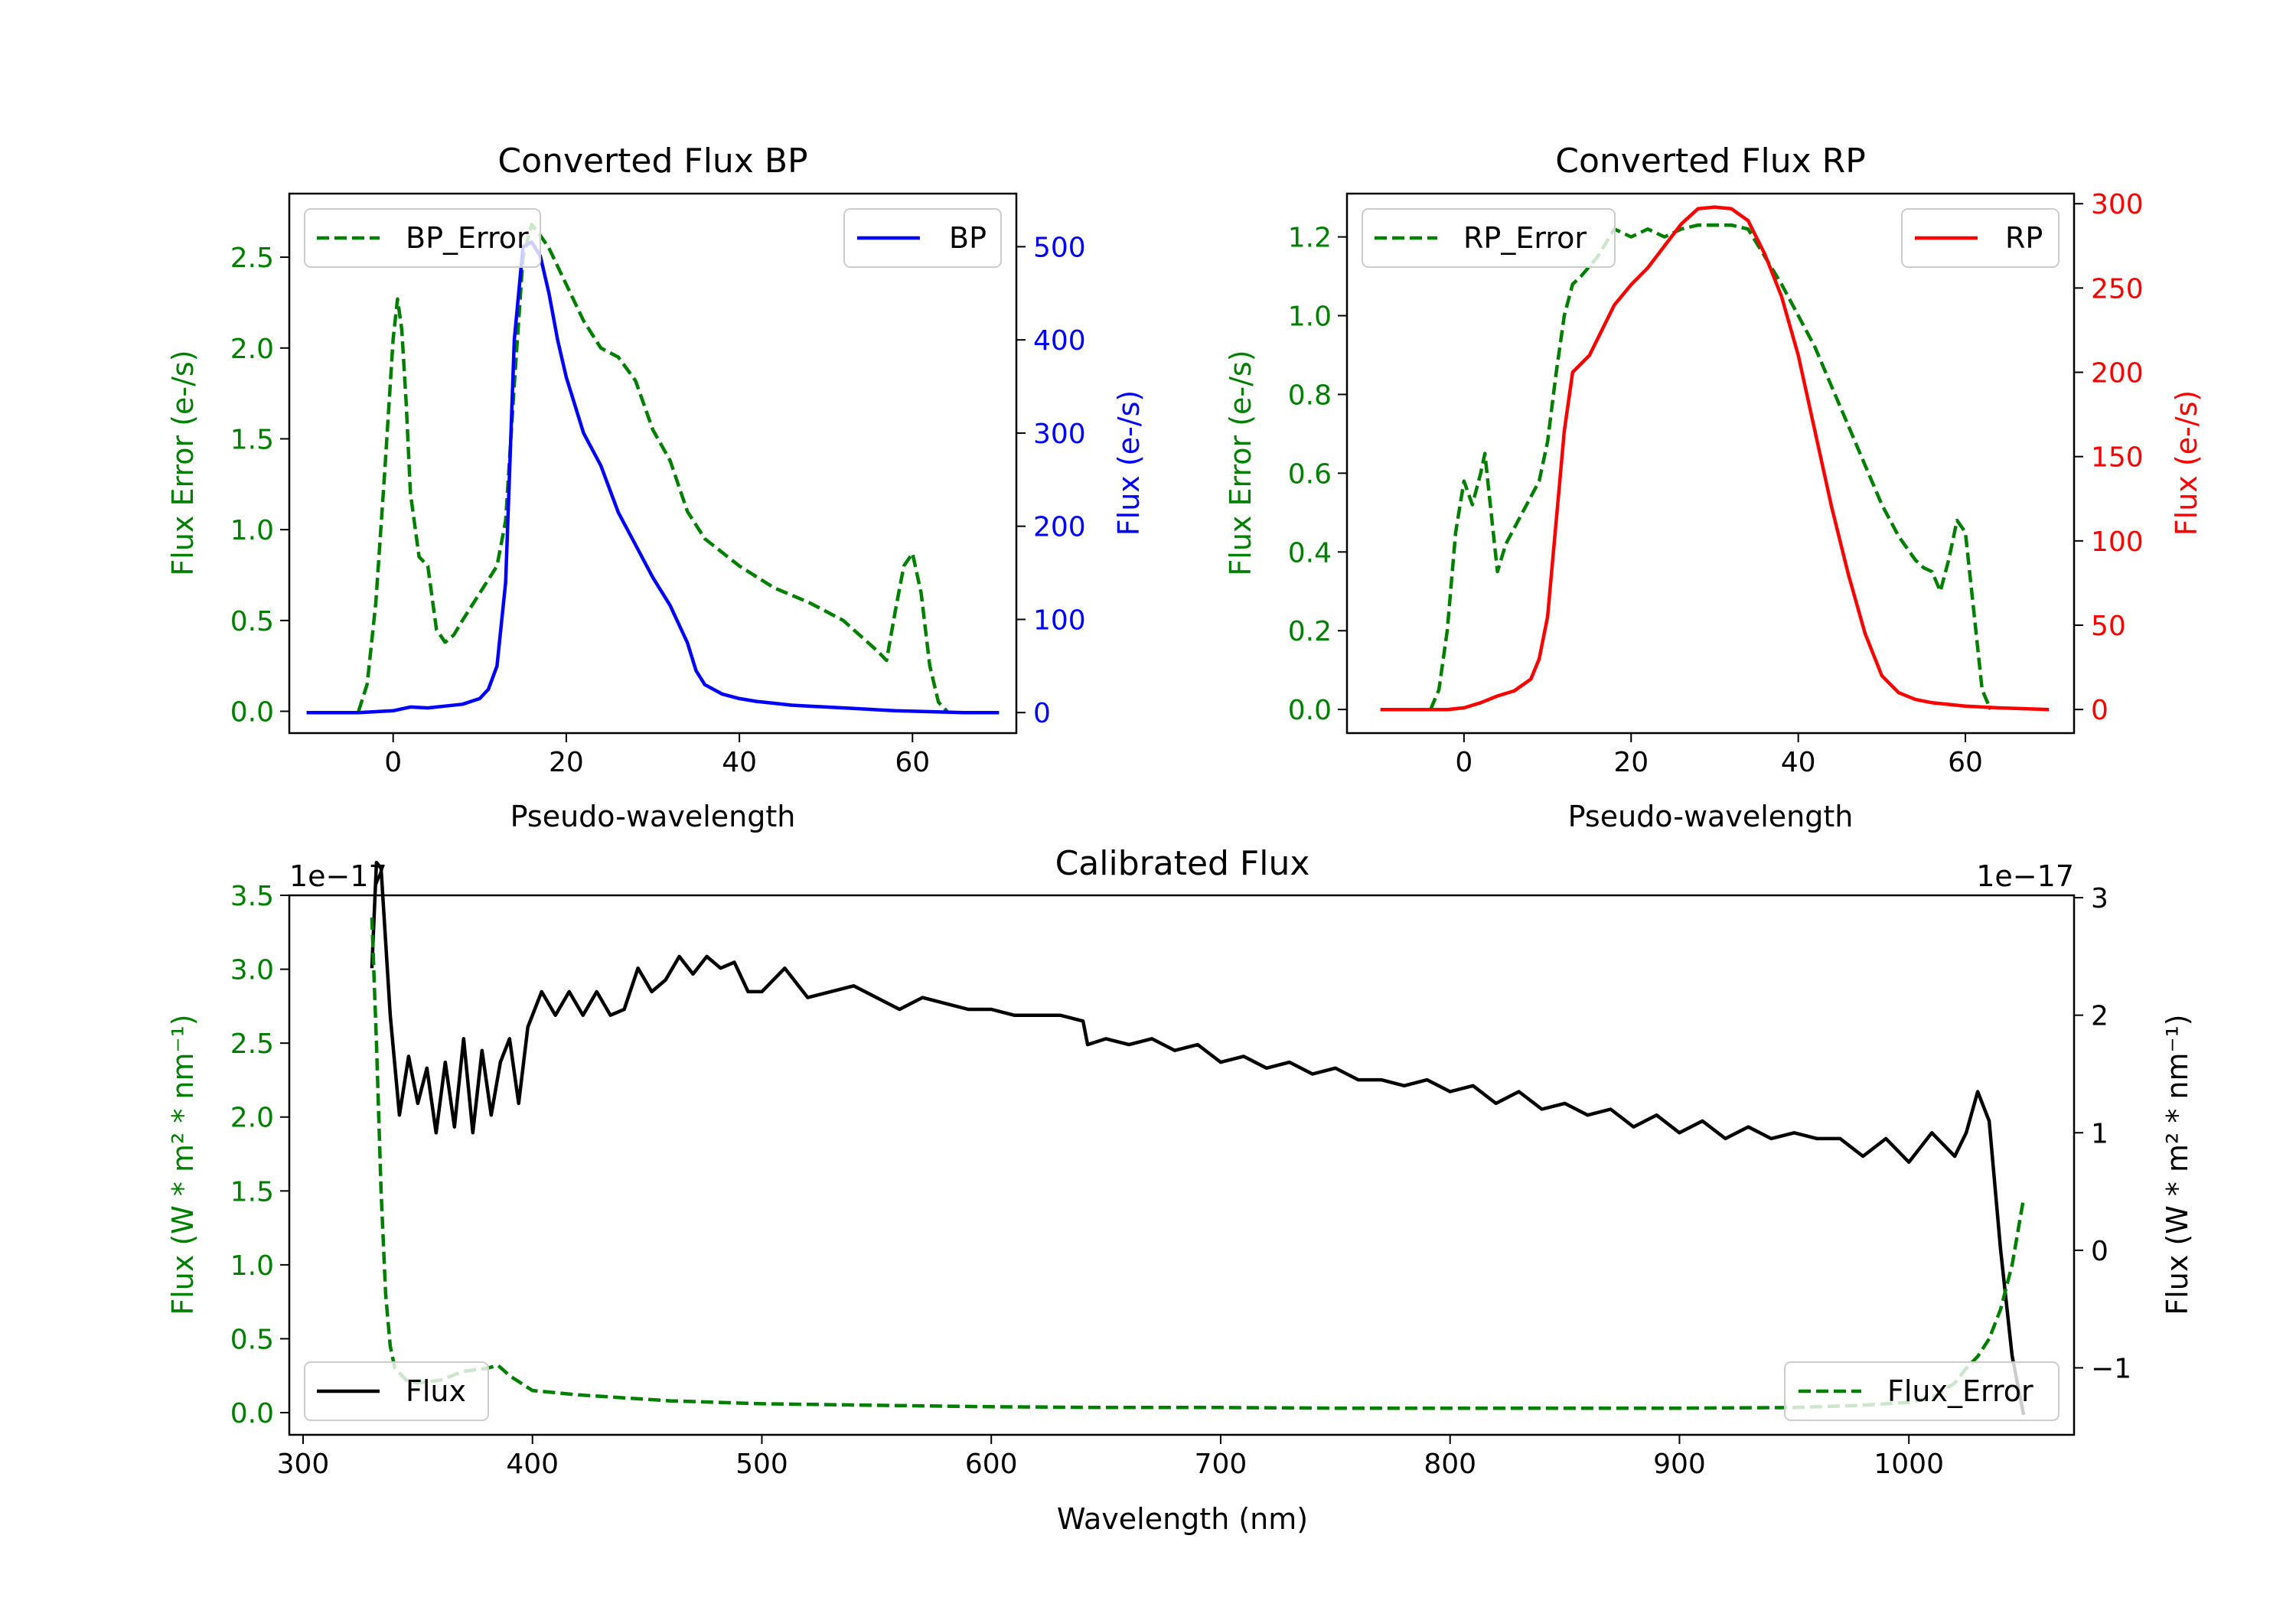 This screenshot has height=1607, width=2296. What do you see at coordinates (252, 1339) in the screenshot?
I see `calibrated-ytick-left-label: 0.5` at bounding box center [252, 1339].